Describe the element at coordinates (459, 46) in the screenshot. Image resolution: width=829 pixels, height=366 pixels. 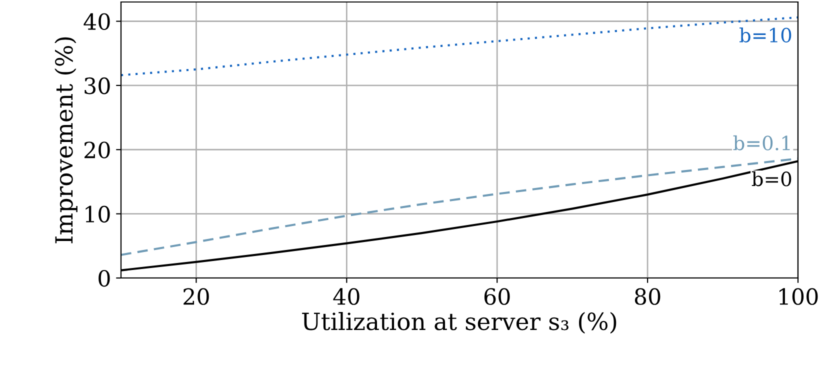
I see `line-series` at that location.